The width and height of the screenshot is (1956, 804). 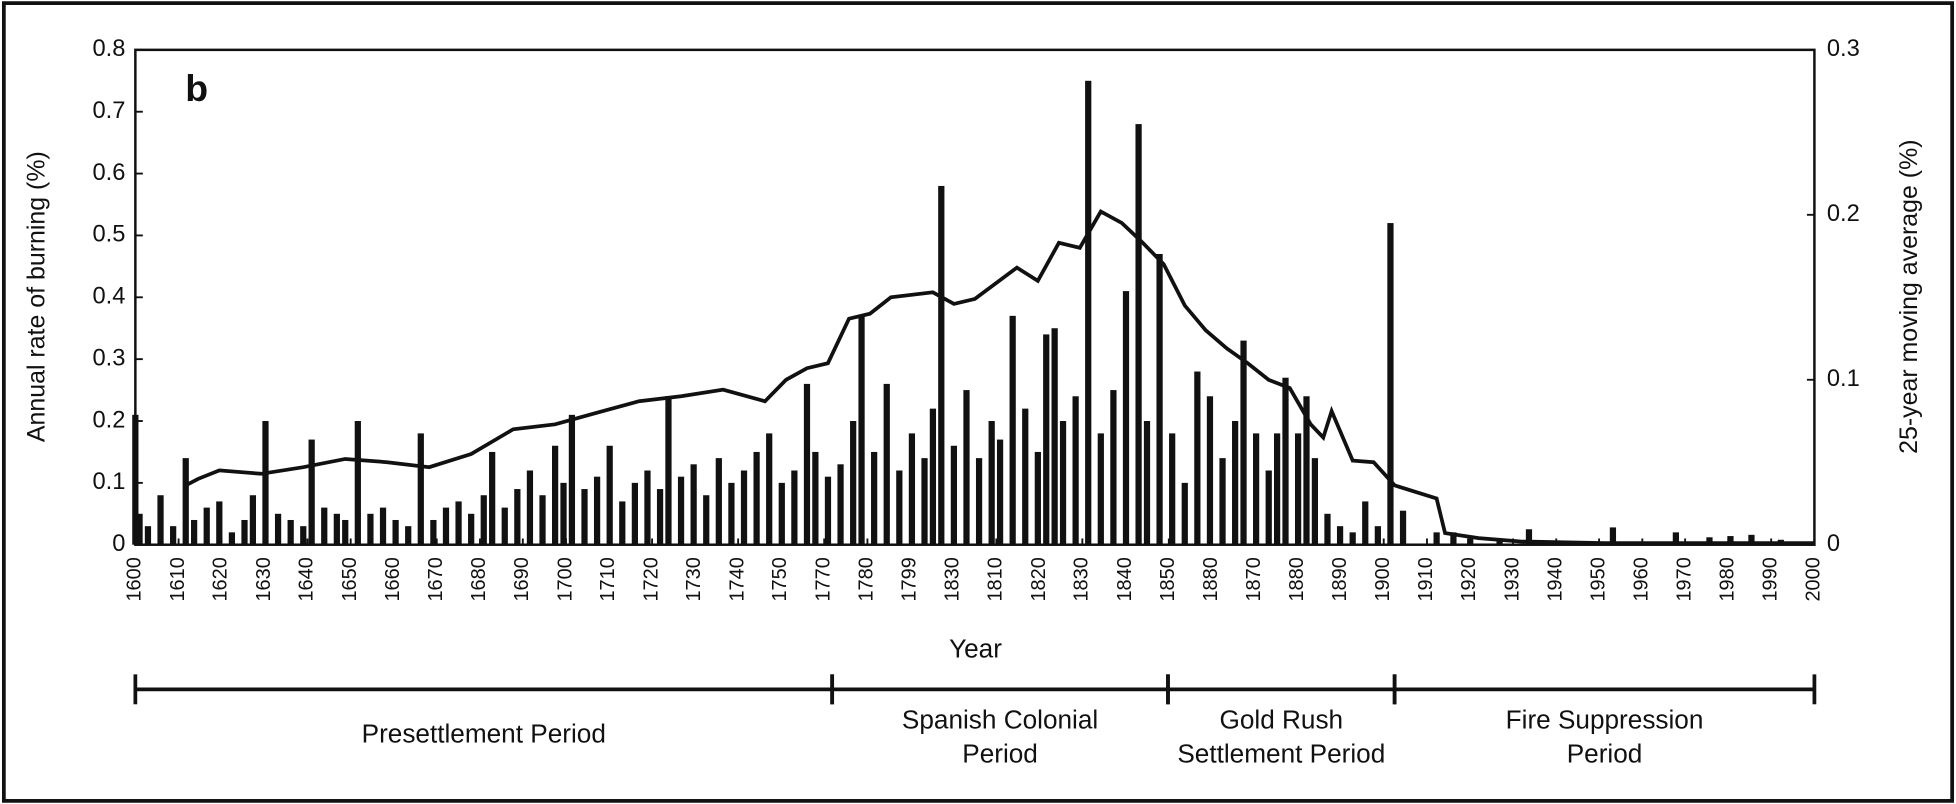 I want to click on y2-tick-label: 0.3, so click(x=1843, y=49).